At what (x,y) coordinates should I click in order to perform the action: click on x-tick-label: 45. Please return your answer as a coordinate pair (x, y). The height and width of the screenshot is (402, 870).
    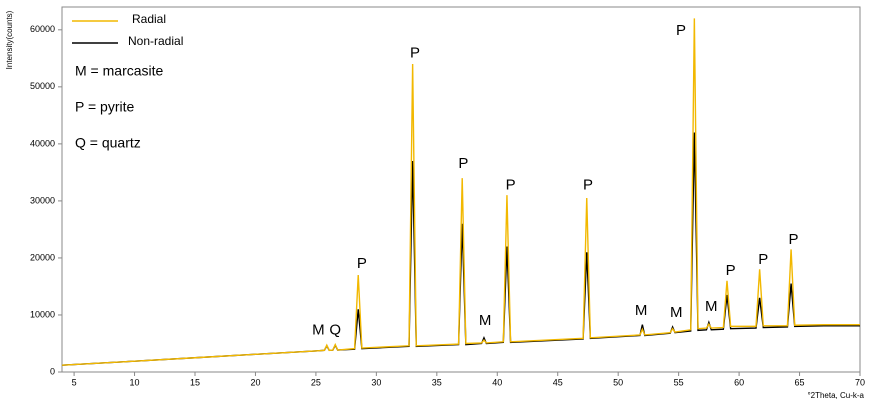
    Looking at the image, I should click on (558, 382).